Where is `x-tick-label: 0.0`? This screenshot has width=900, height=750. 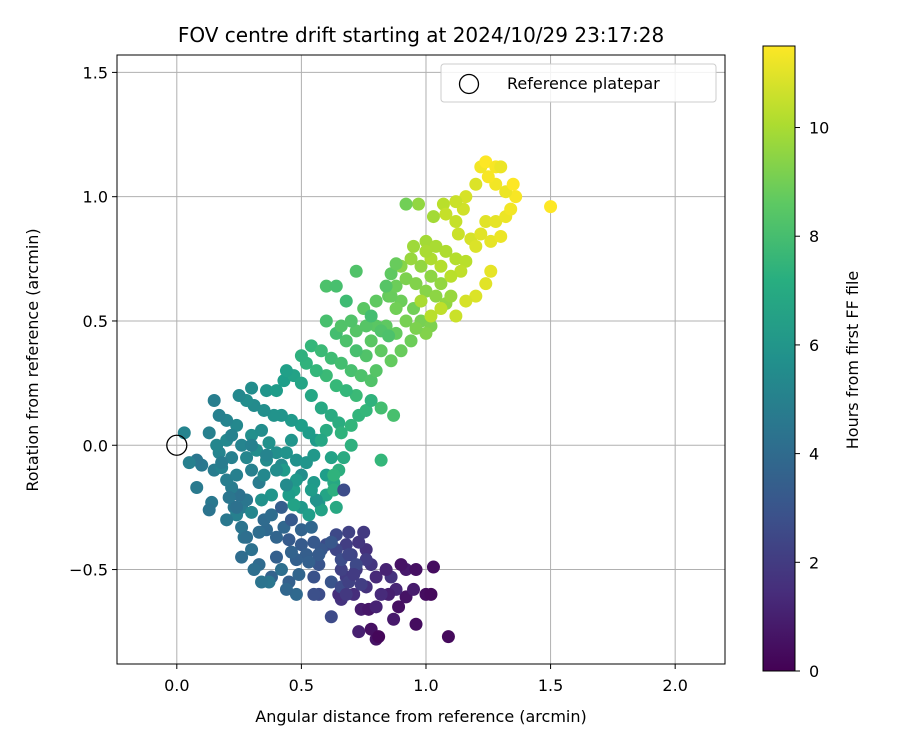 x-tick-label: 0.0 is located at coordinates (176, 685).